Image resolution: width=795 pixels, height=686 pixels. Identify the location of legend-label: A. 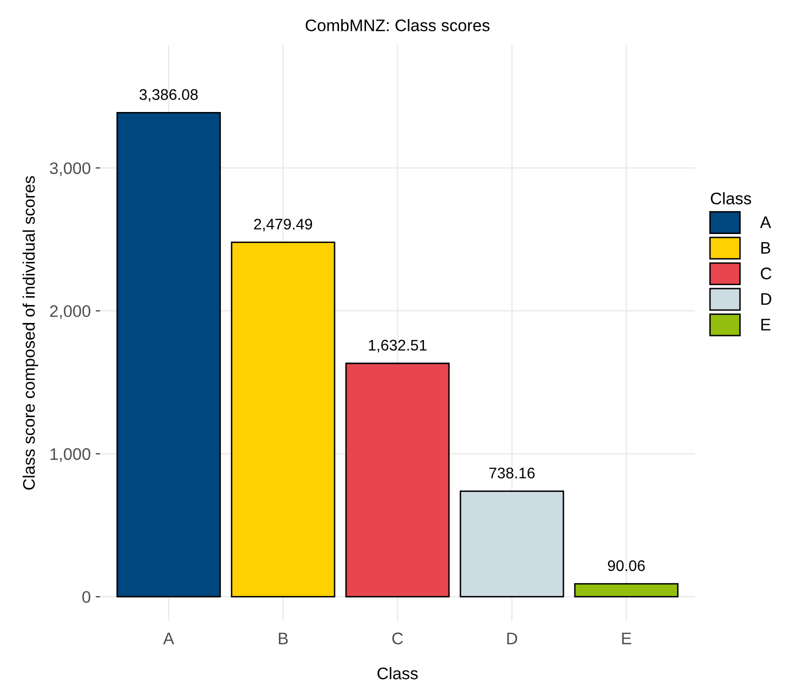
(766, 222).